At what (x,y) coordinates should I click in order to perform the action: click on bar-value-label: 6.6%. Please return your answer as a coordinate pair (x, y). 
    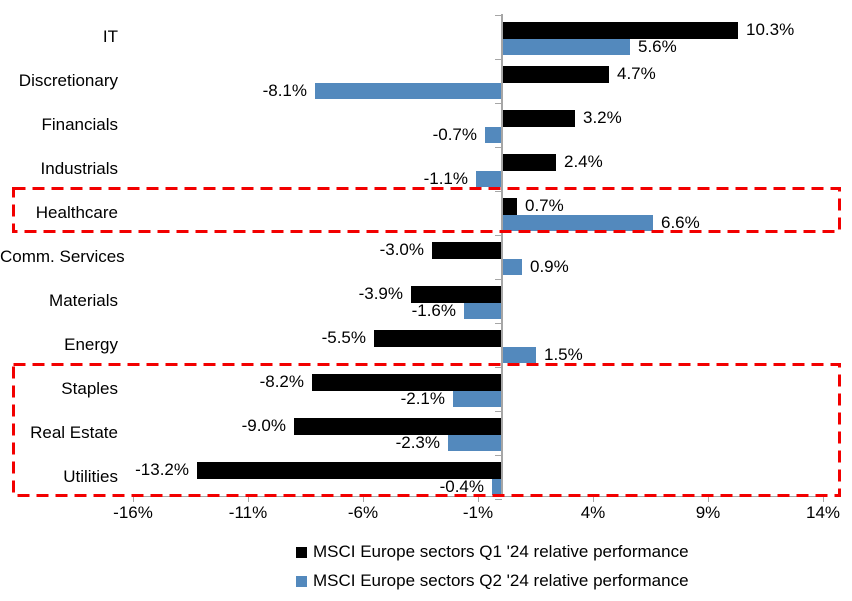
    Looking at the image, I should click on (680, 222).